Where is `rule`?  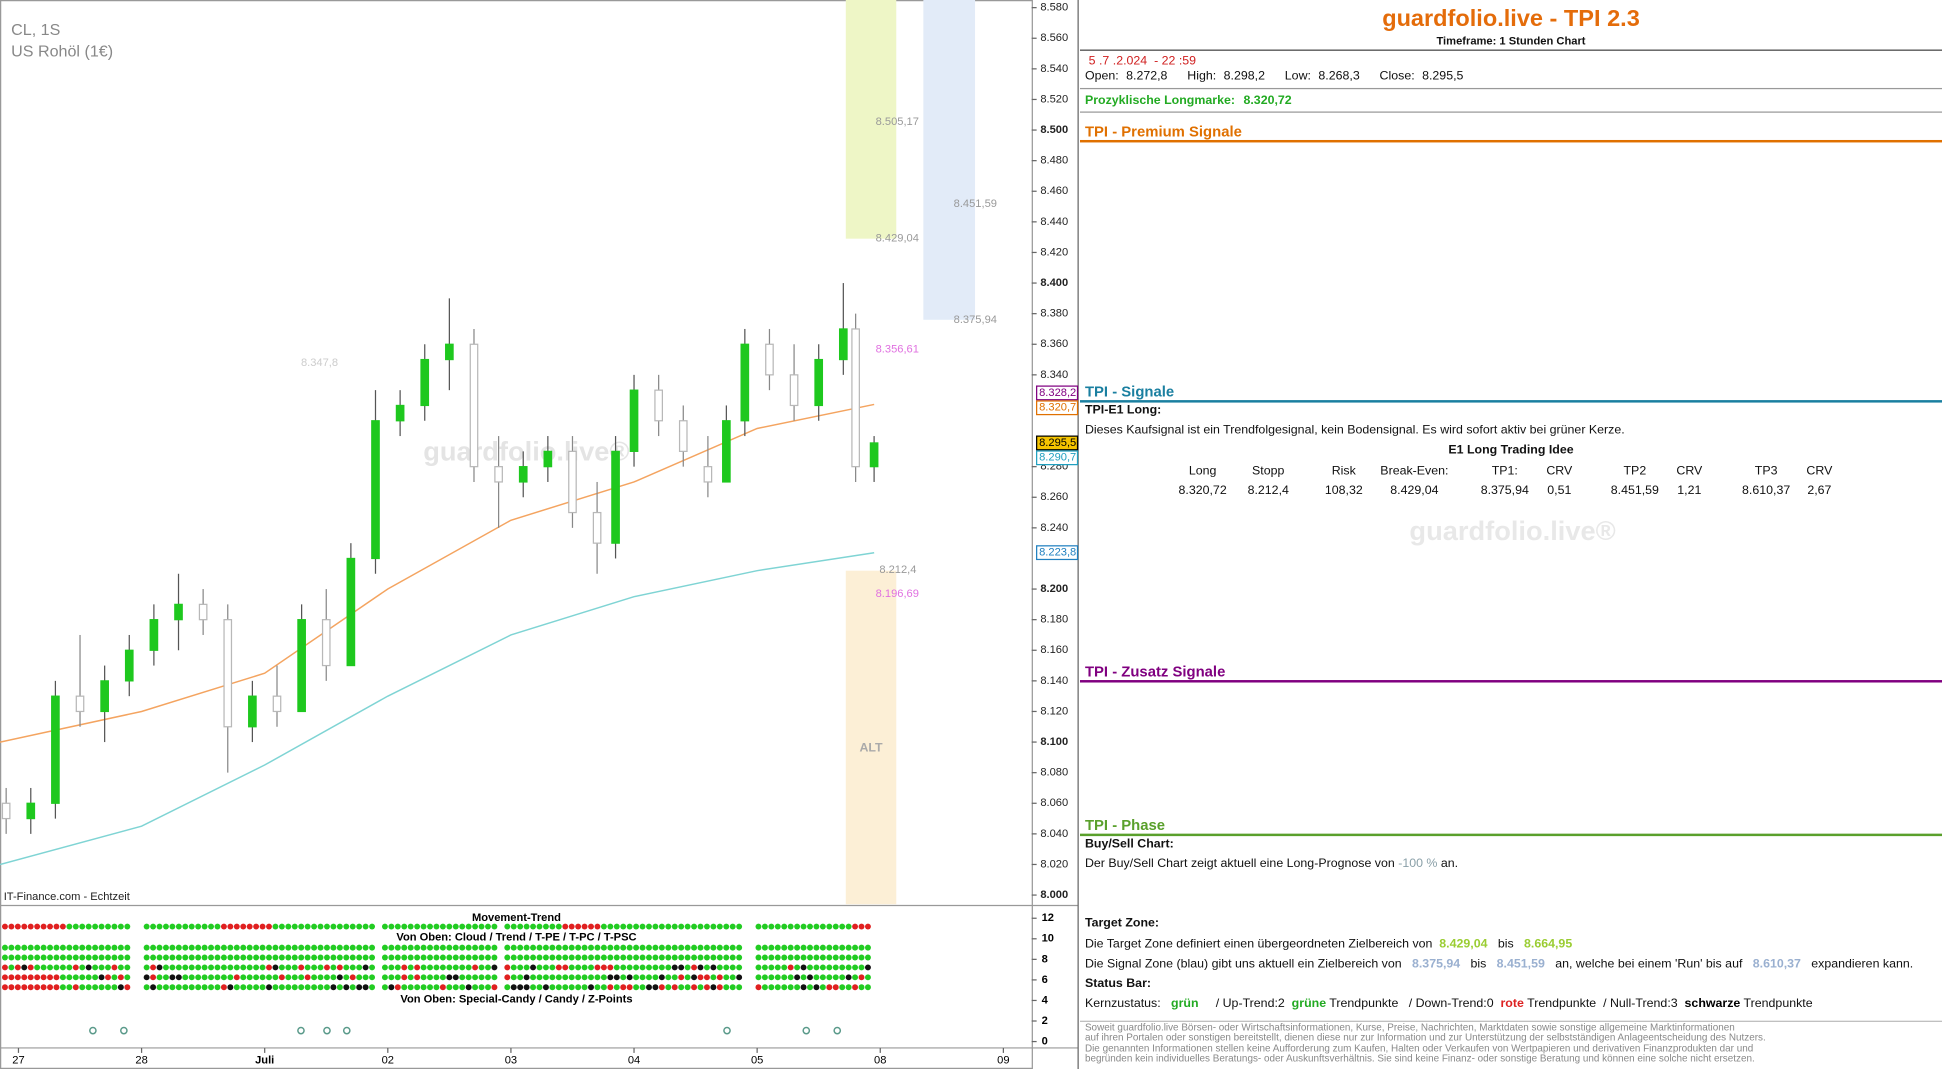 rule is located at coordinates (1510, 1021).